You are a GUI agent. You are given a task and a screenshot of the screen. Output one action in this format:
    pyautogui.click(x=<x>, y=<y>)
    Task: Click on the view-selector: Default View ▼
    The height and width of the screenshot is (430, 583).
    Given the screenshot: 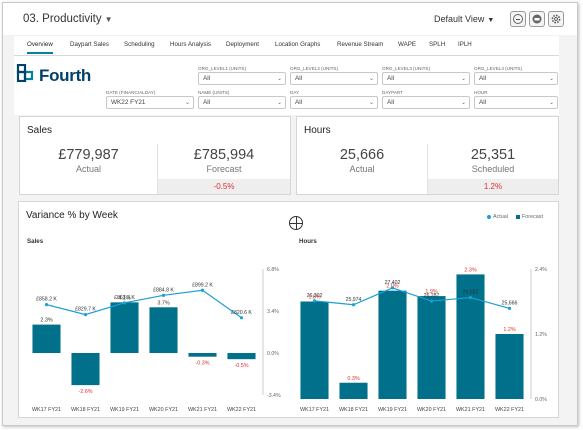 What is the action you would take?
    pyautogui.click(x=464, y=19)
    